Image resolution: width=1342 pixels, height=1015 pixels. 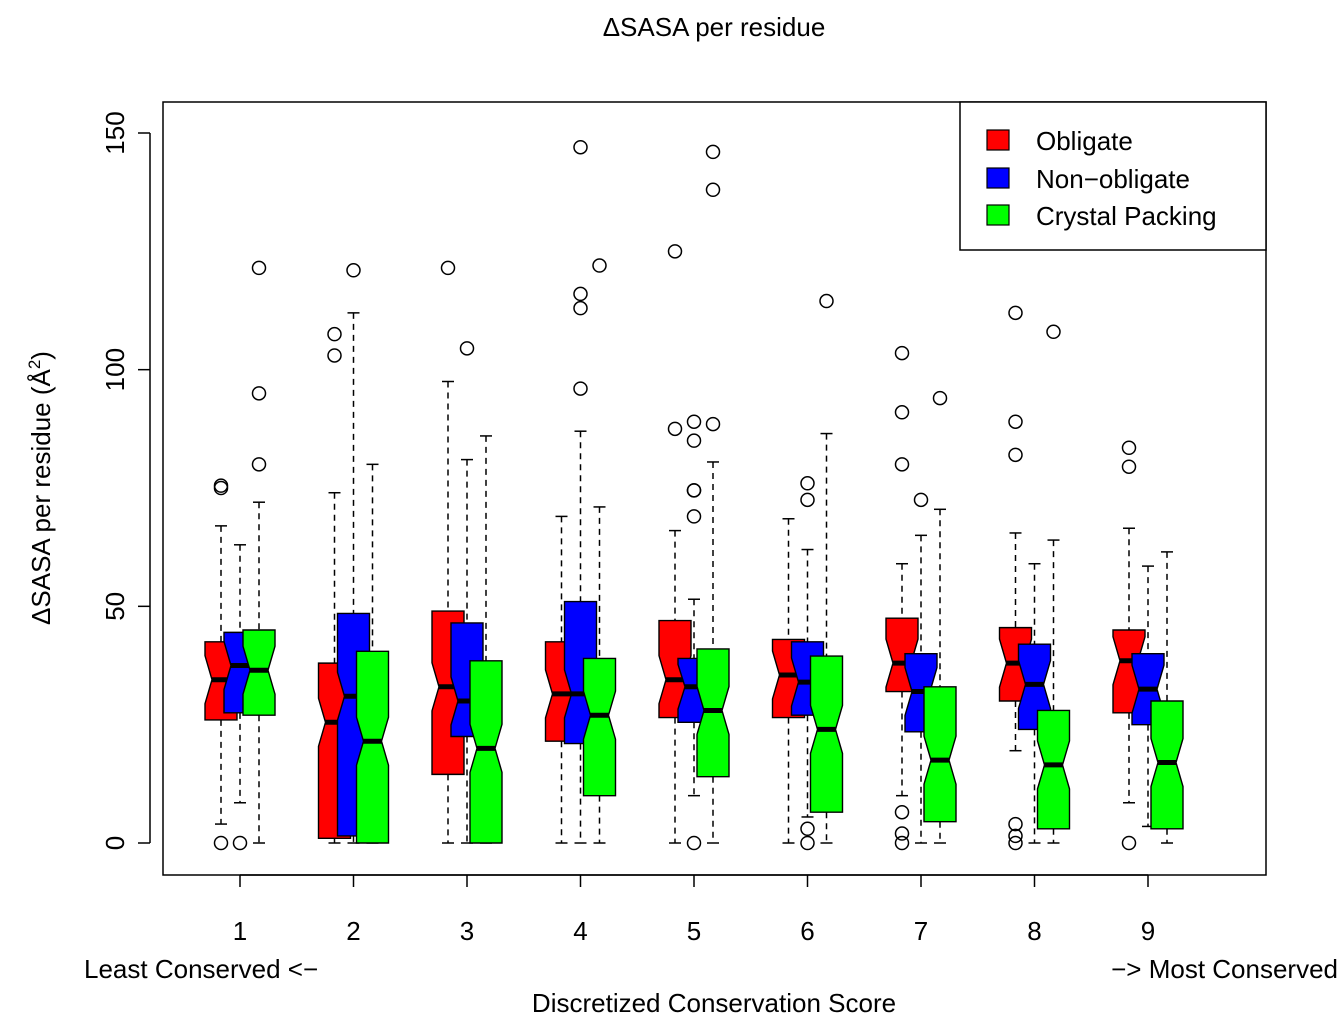 What do you see at coordinates (125, 480) in the screenshot?
I see `y-axis: 0 50 100 150` at bounding box center [125, 480].